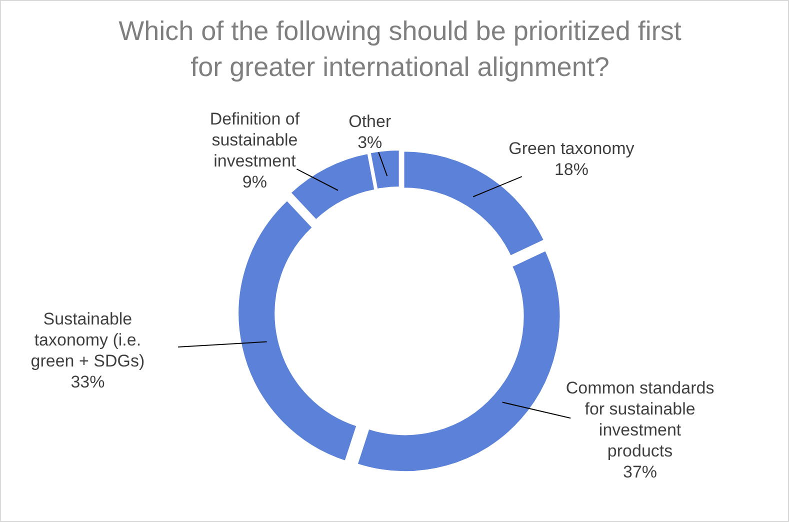  Describe the element at coordinates (87, 382) in the screenshot. I see `data-label: 33%` at that location.